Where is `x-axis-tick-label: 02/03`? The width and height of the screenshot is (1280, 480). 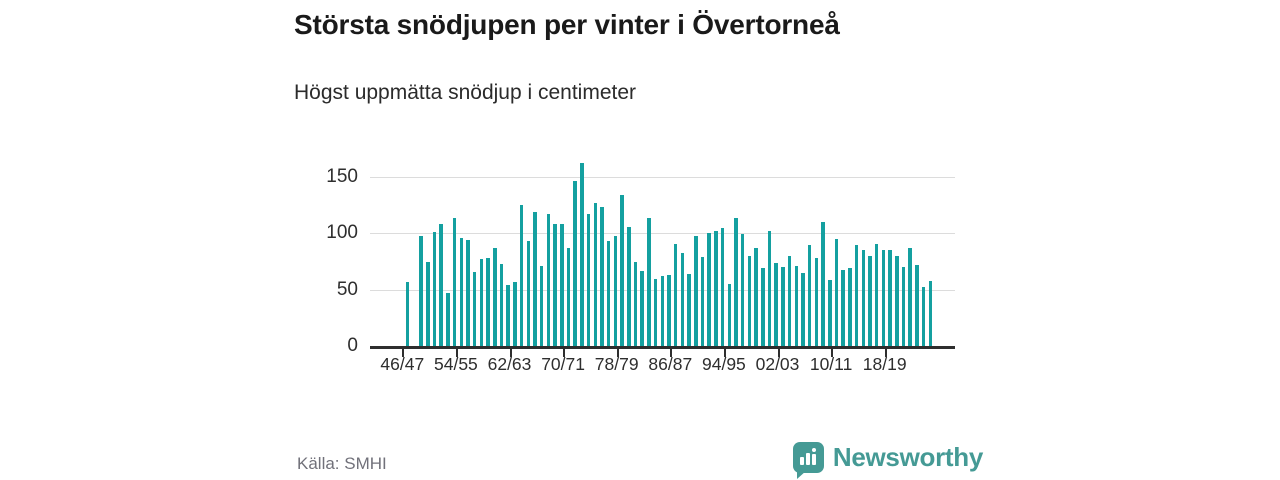 x-axis-tick-label: 02/03 is located at coordinates (777, 364).